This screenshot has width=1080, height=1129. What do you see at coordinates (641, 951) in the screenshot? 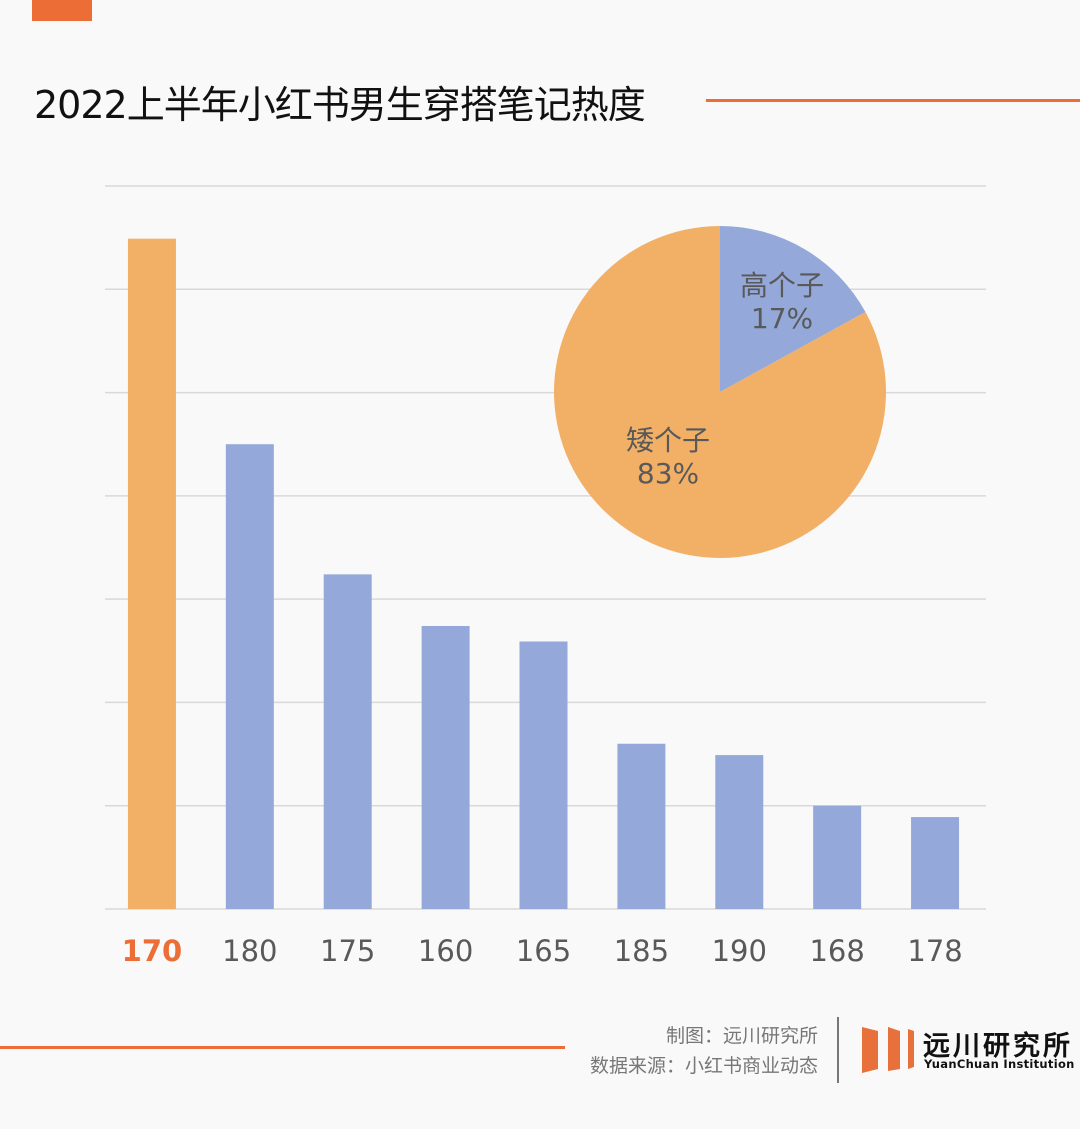
I see `x-tick-label-185: 185` at bounding box center [641, 951].